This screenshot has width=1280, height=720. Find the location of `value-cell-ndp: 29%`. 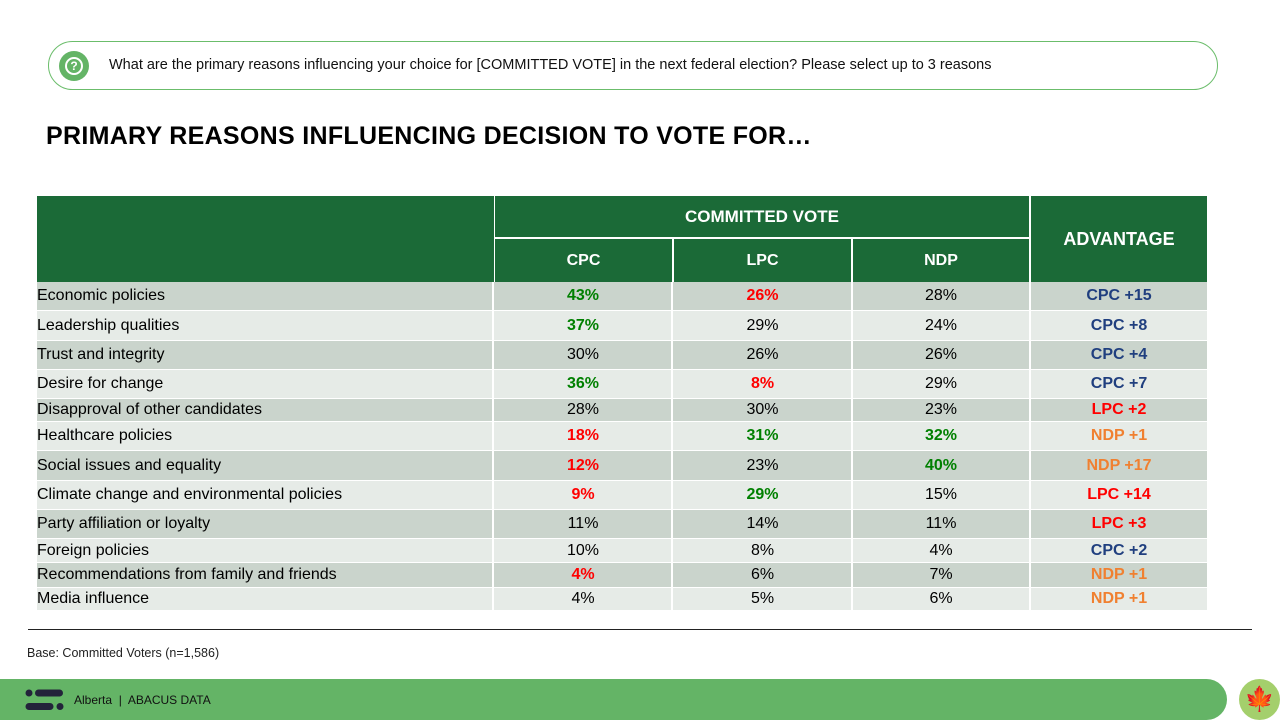

value-cell-ndp: 29% is located at coordinates (942, 384).